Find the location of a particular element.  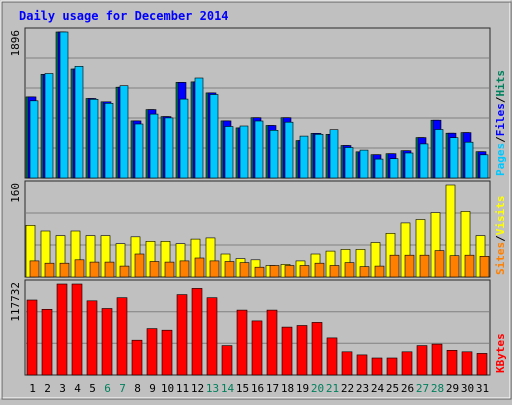

x-tick-label-day-1: 1 is located at coordinates (32, 388).